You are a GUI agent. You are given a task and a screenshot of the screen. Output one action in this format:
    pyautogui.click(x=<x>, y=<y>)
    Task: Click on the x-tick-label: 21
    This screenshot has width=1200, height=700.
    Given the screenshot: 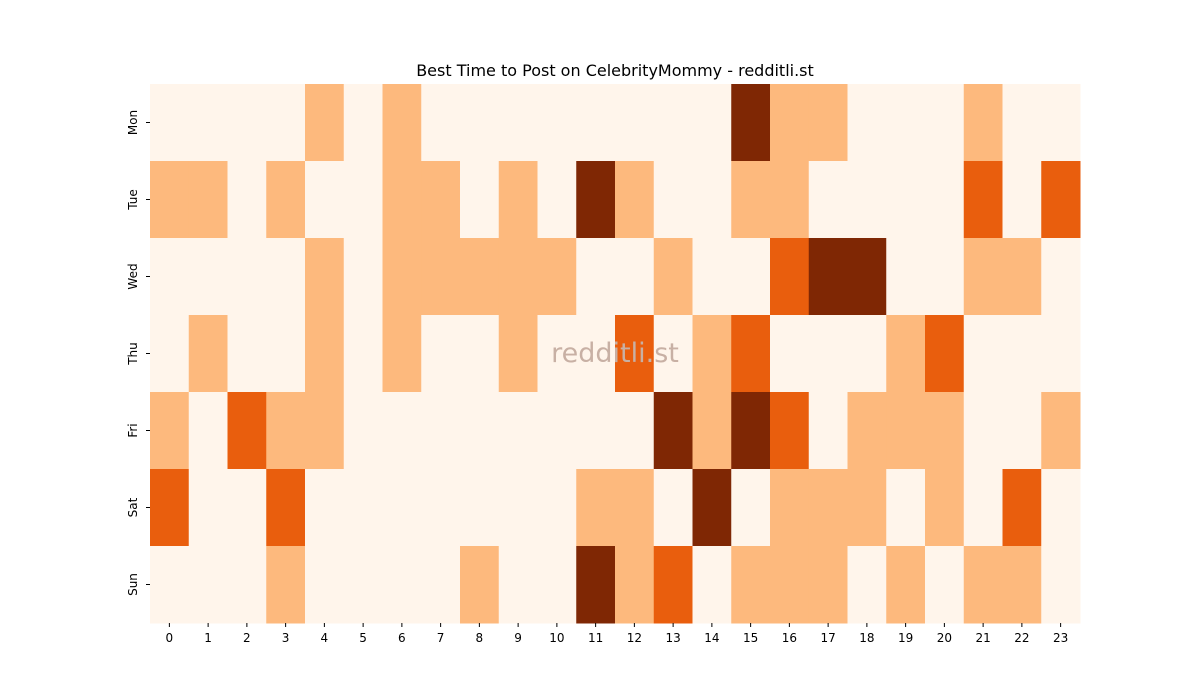 What is the action you would take?
    pyautogui.click(x=982, y=638)
    